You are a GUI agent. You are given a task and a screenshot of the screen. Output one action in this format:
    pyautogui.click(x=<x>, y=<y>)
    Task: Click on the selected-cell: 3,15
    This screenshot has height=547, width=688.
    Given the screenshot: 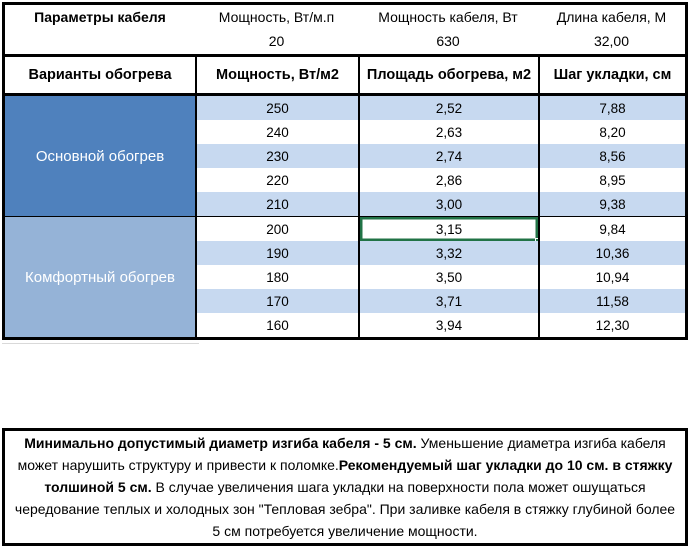 What is the action you would take?
    pyautogui.click(x=448, y=229)
    